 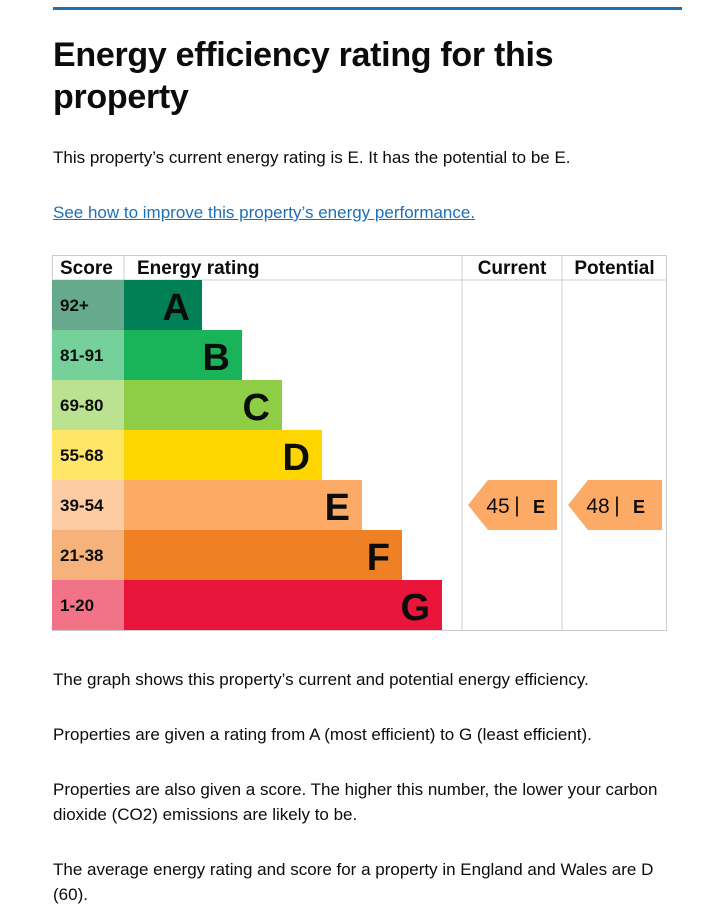 I want to click on current-rating-letter: E, so click(x=539, y=507).